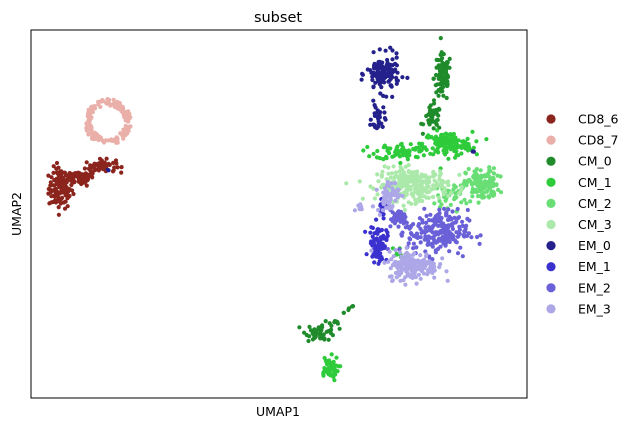 This screenshot has height=429, width=637. Describe the element at coordinates (595, 224) in the screenshot. I see `legend-label-cm-3: CM_3` at that location.